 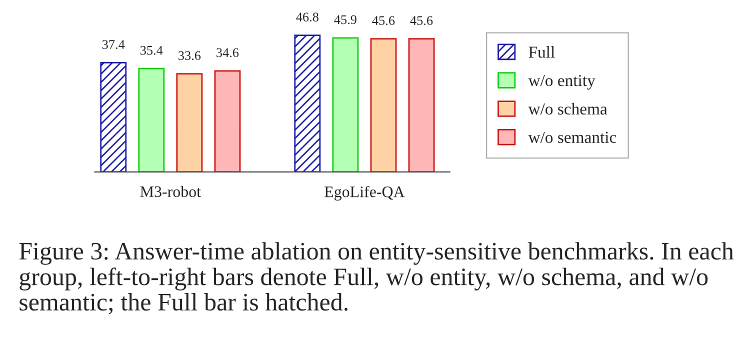 What do you see at coordinates (568, 108) in the screenshot?
I see `legend-label: w/o schema` at bounding box center [568, 108].